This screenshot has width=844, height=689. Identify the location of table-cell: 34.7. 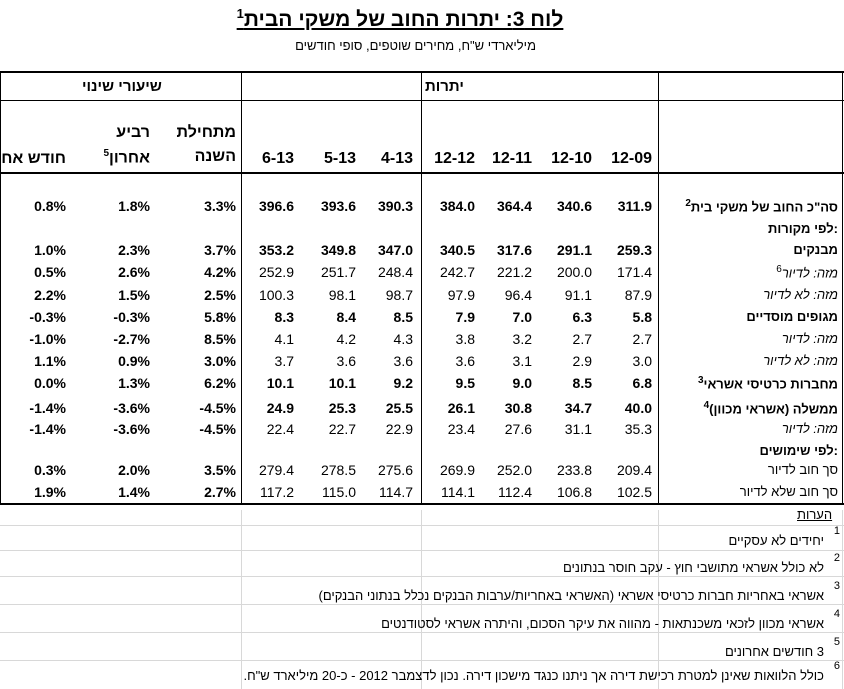
(578, 408).